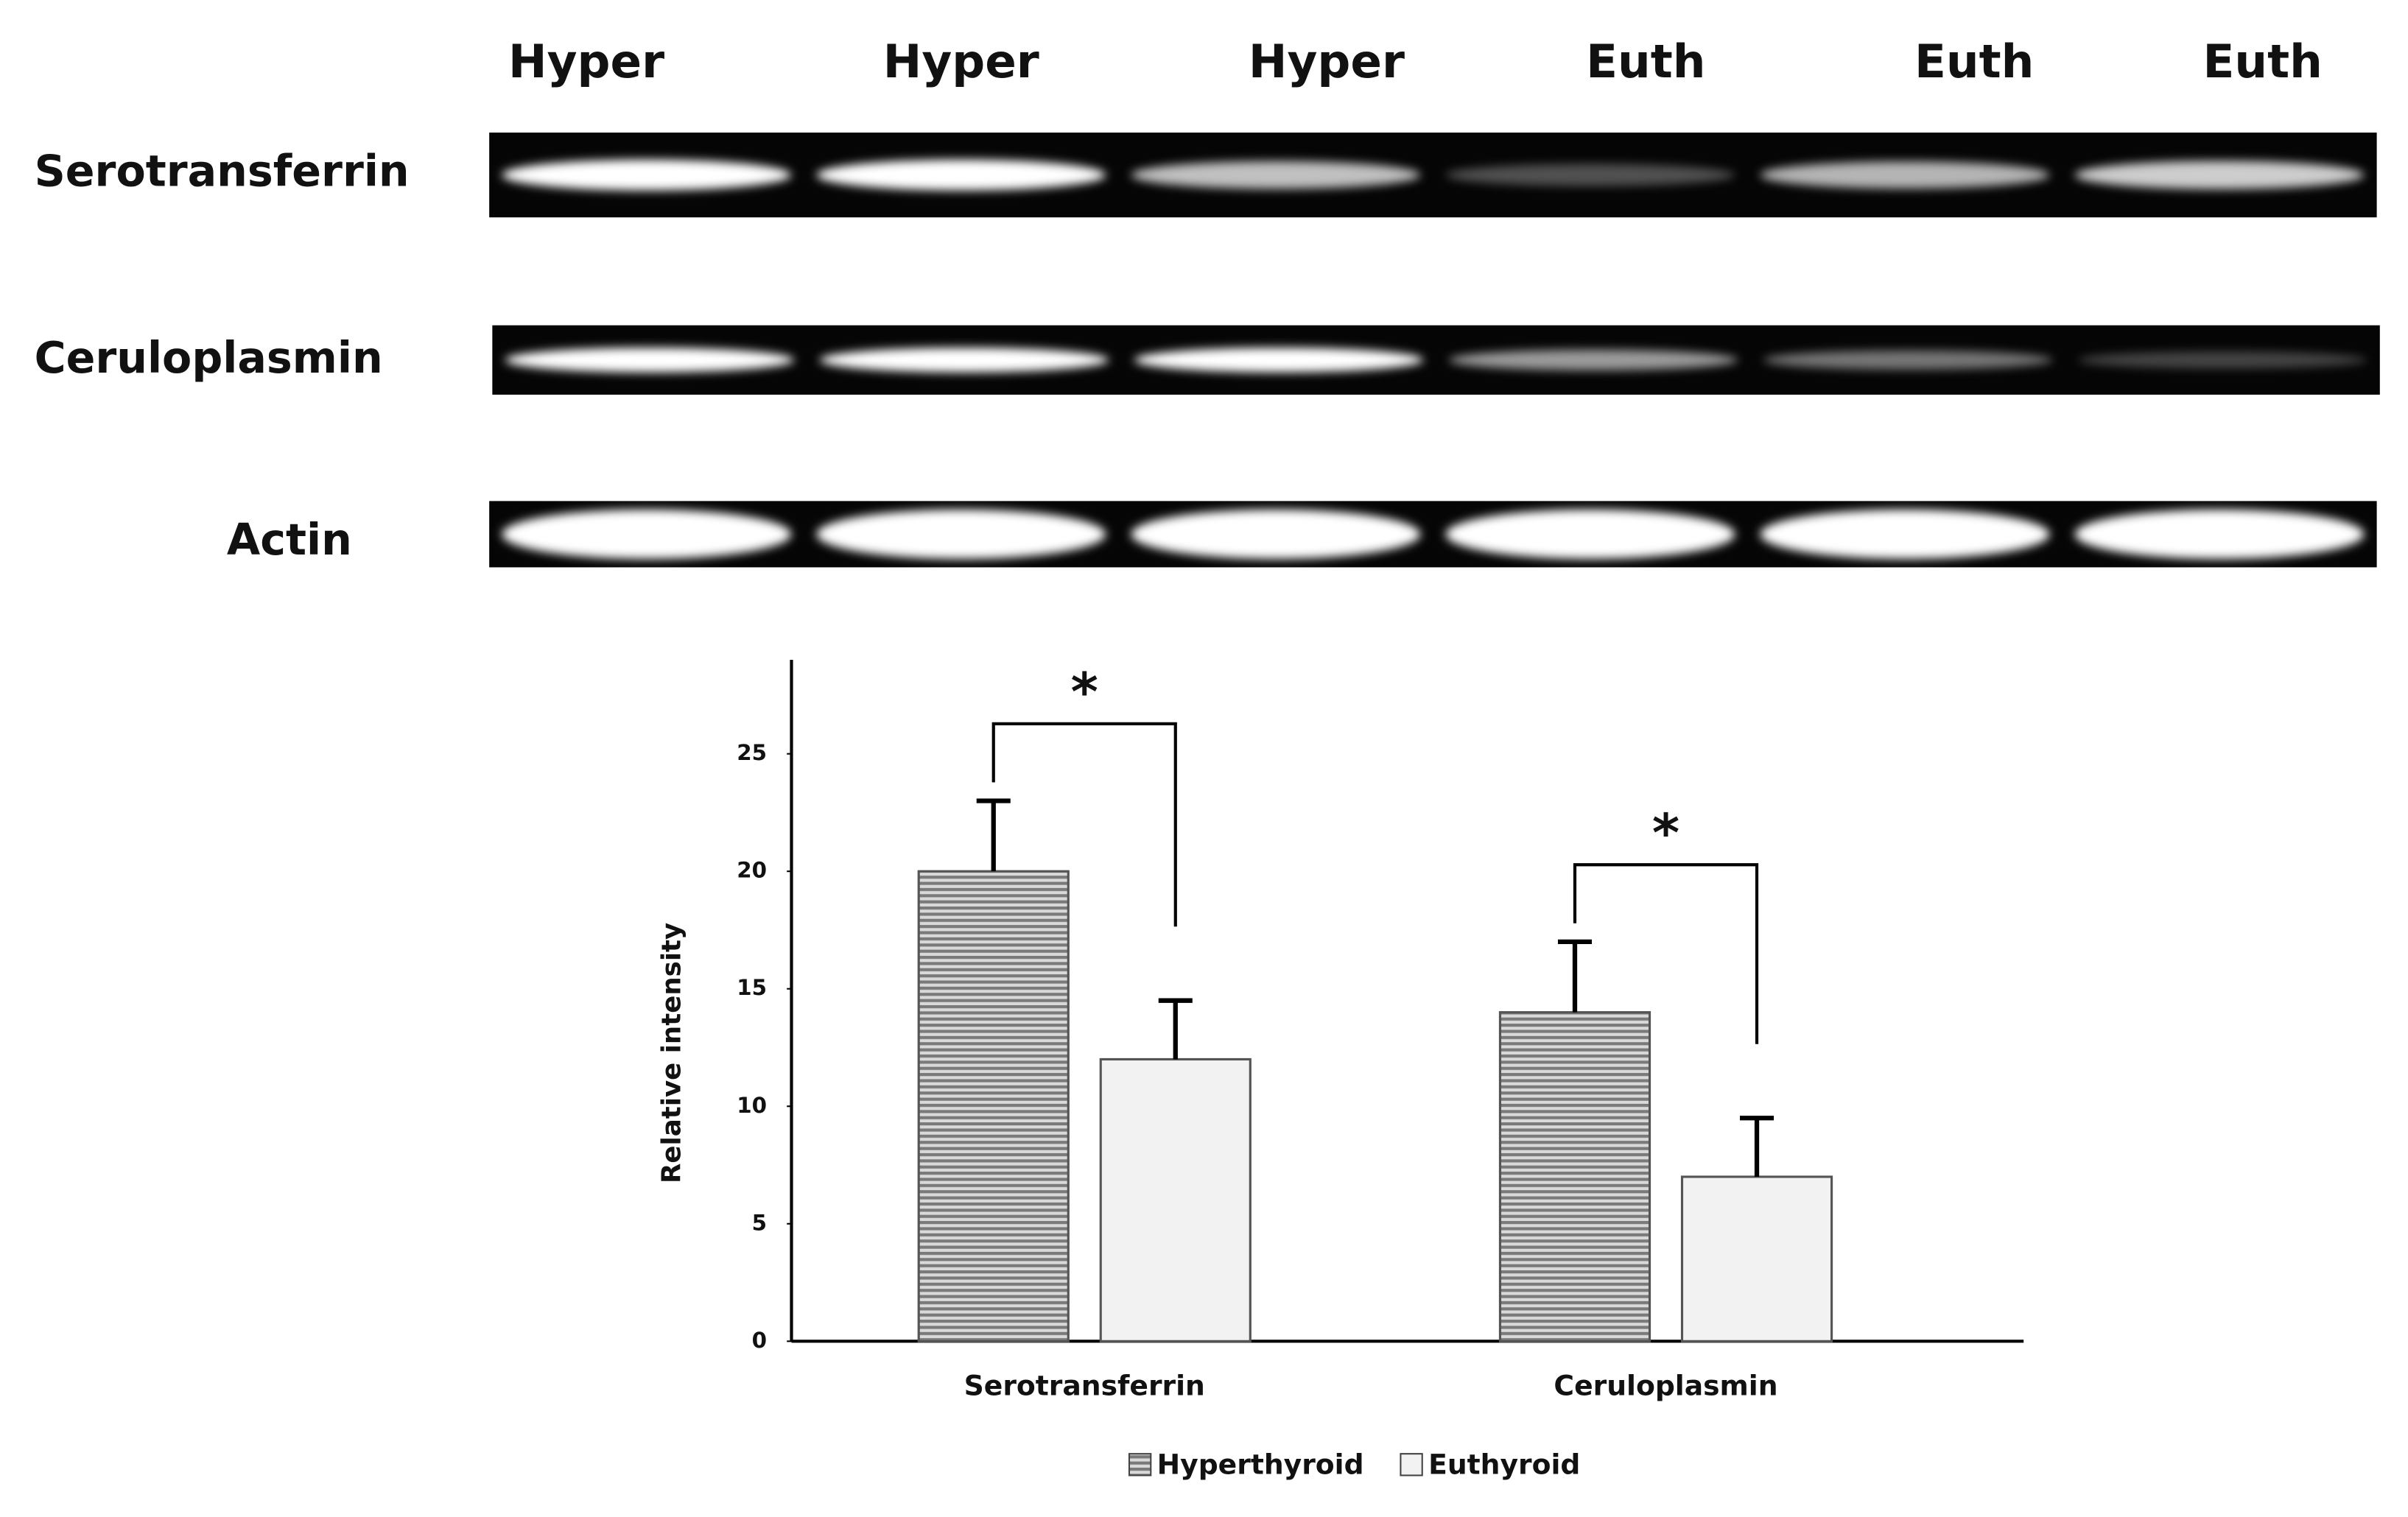 The height and width of the screenshot is (1517, 2408). Describe the element at coordinates (760, 1341) in the screenshot. I see `y-tick-label: 0` at that location.